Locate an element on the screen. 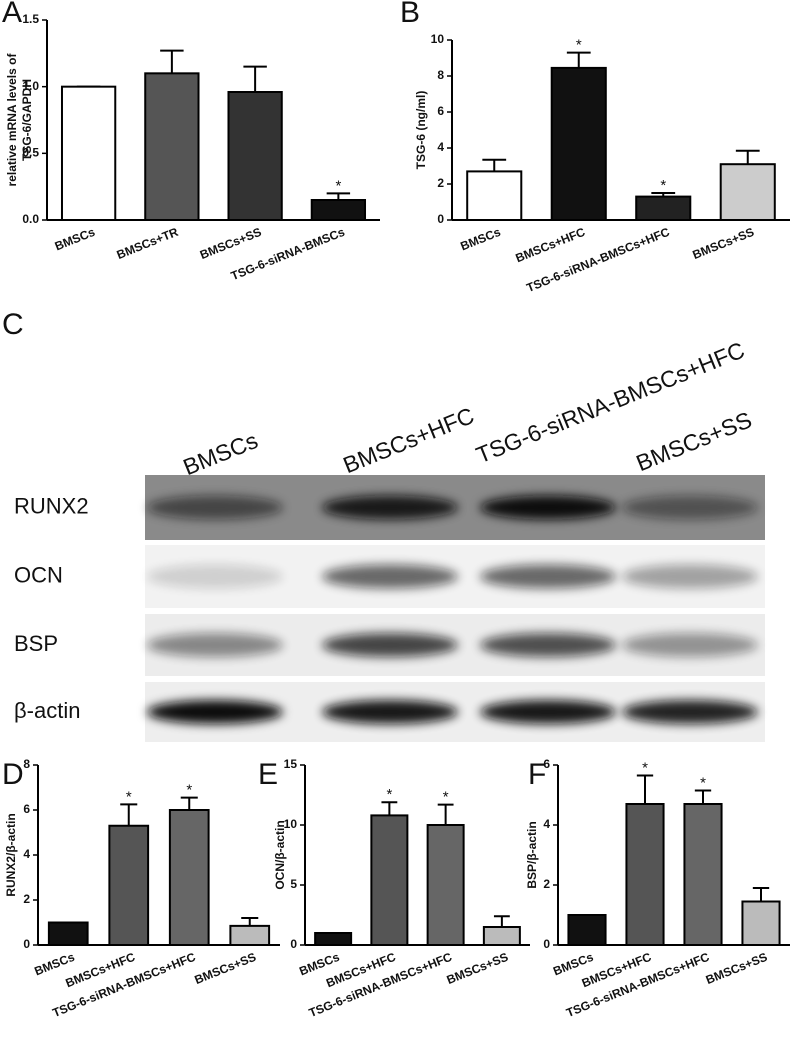  panel-label: D is located at coordinates (13, 774).